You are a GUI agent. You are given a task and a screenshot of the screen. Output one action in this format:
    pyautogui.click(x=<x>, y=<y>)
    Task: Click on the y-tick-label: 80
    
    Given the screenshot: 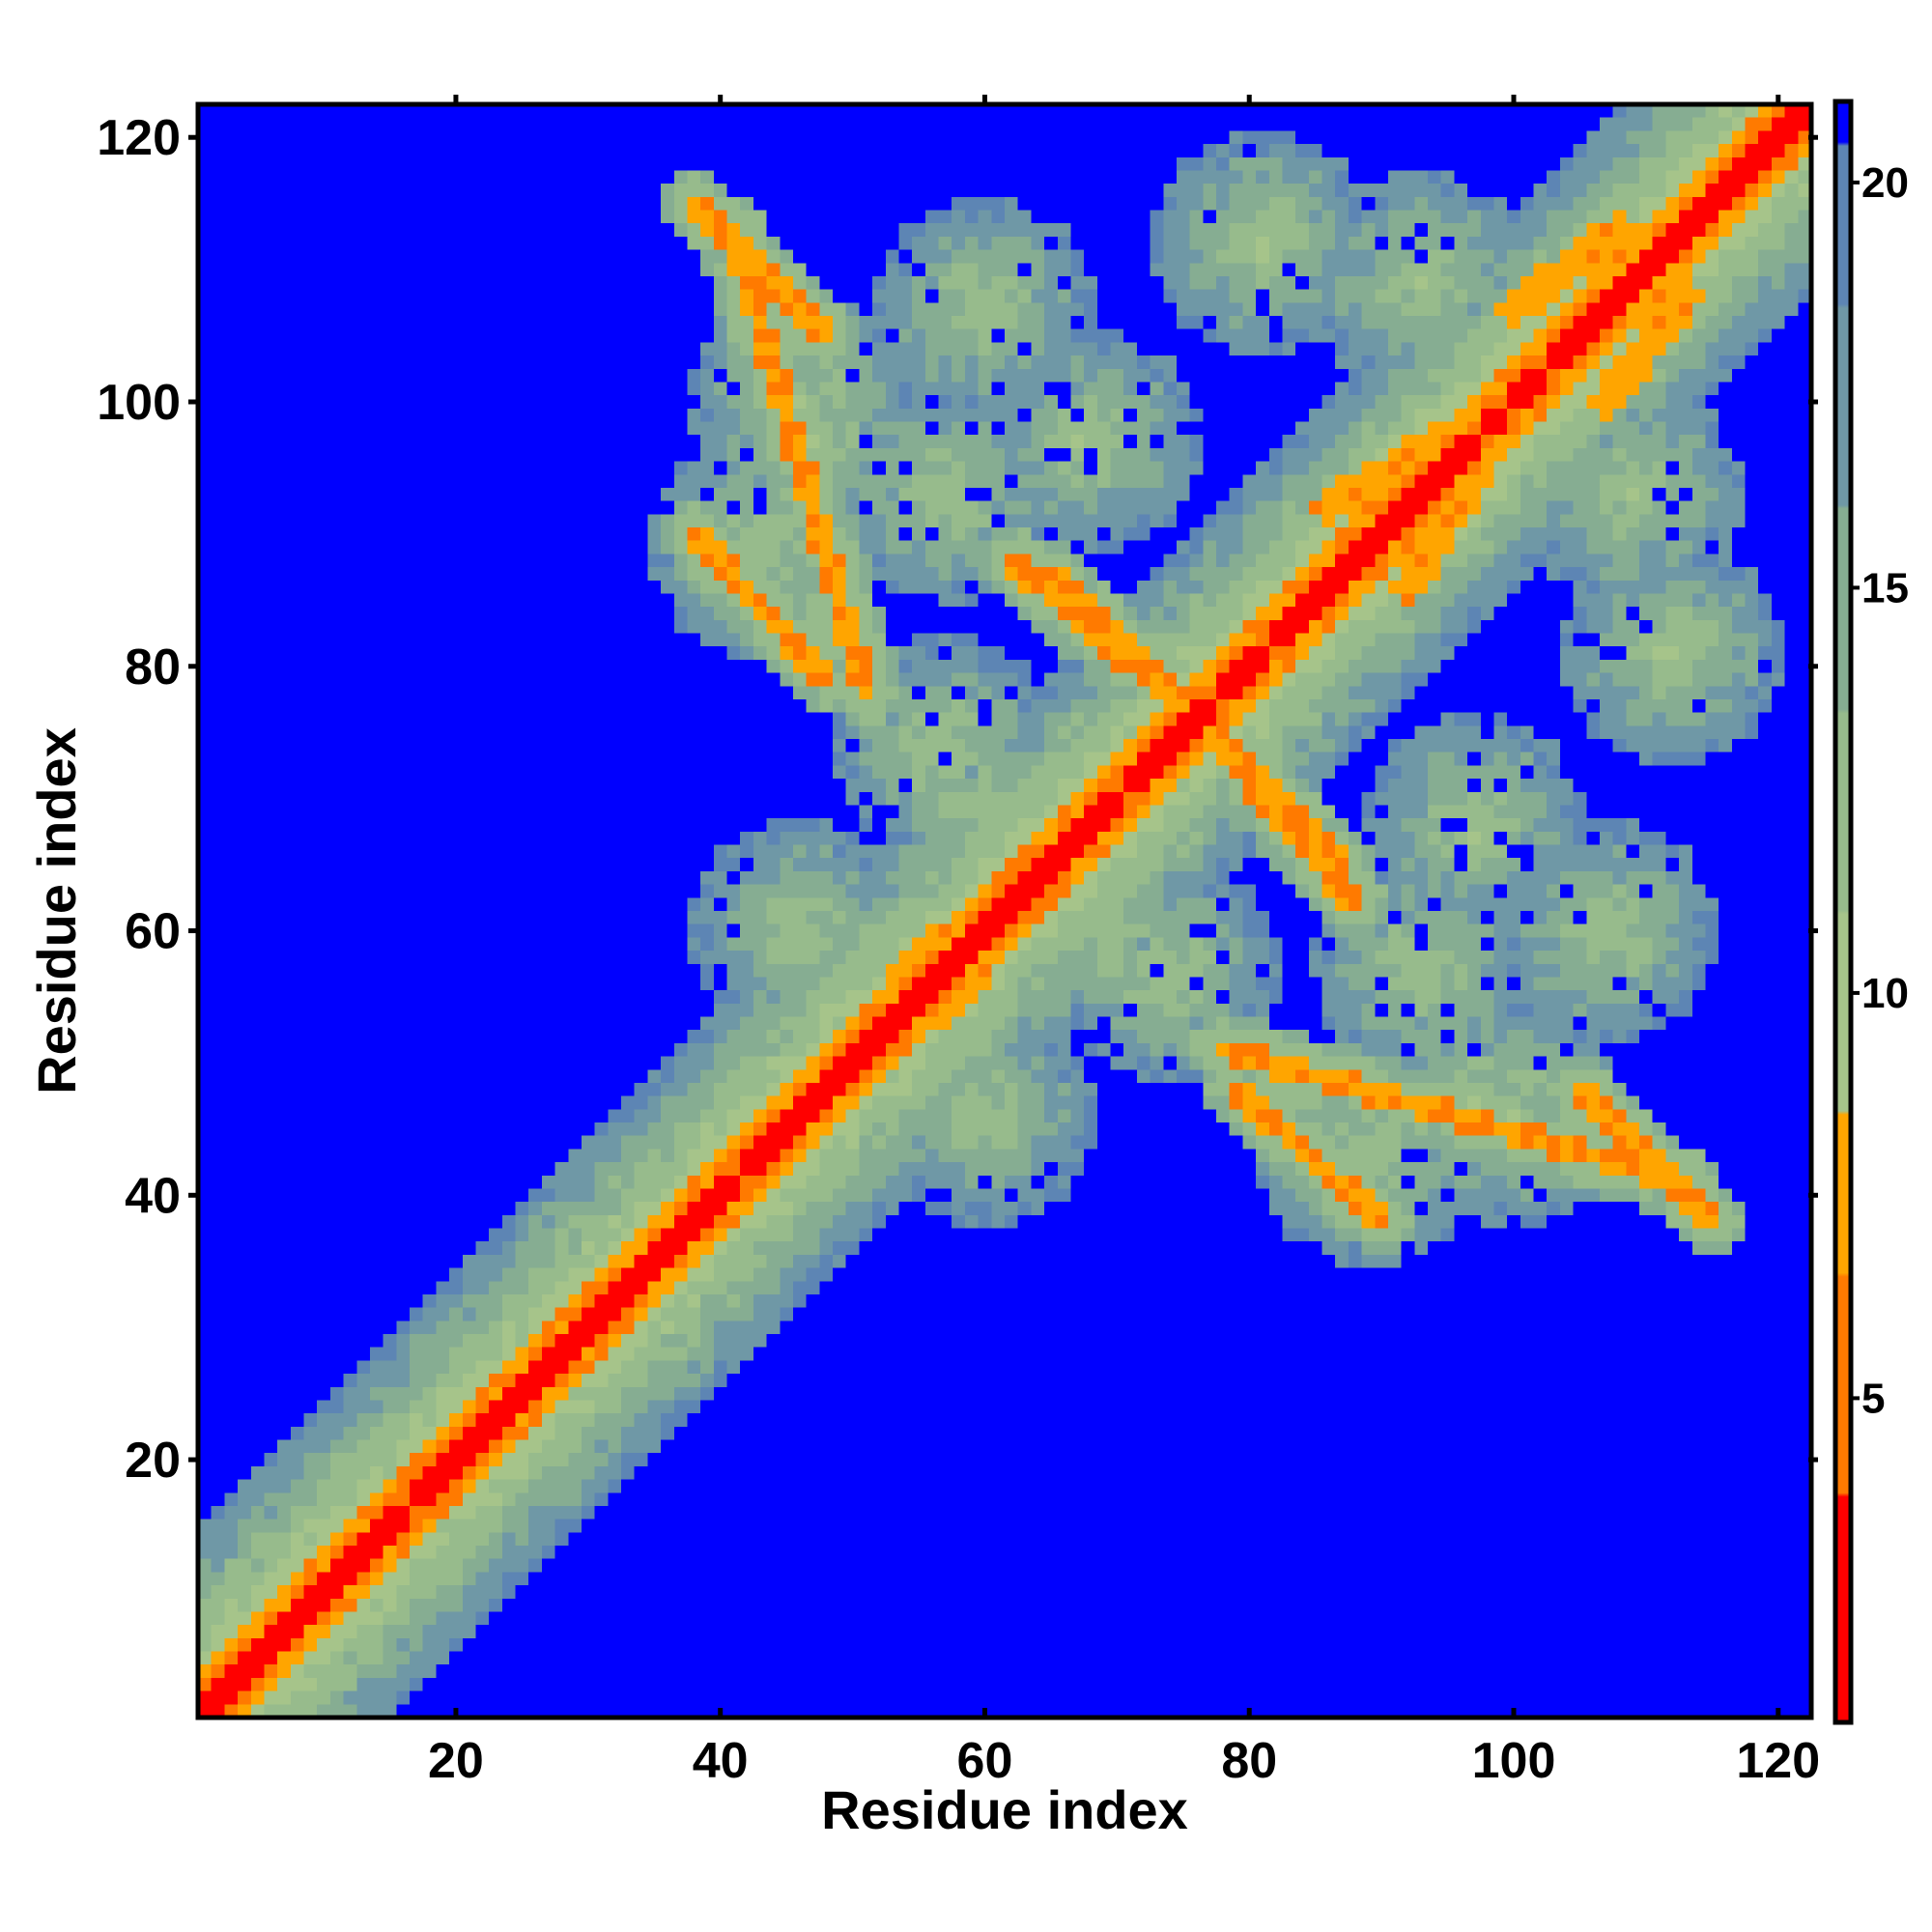 What is the action you would take?
    pyautogui.click(x=153, y=667)
    